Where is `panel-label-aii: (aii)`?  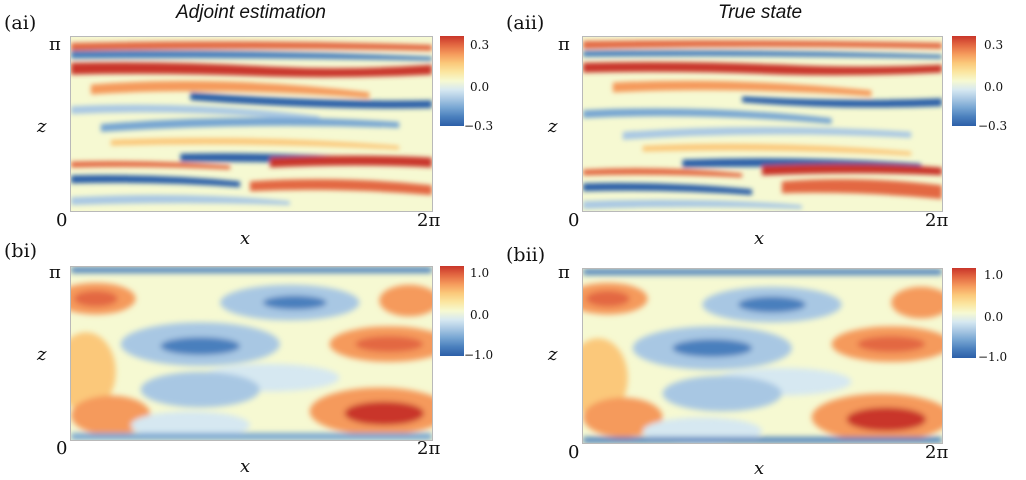 panel-label-aii: (aii) is located at coordinates (525, 23).